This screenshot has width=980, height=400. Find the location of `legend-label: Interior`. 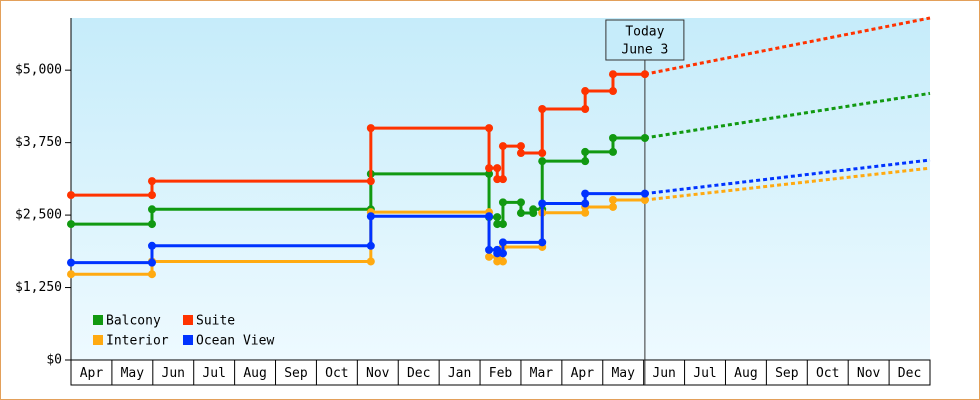

legend-label: Interior is located at coordinates (137, 341).